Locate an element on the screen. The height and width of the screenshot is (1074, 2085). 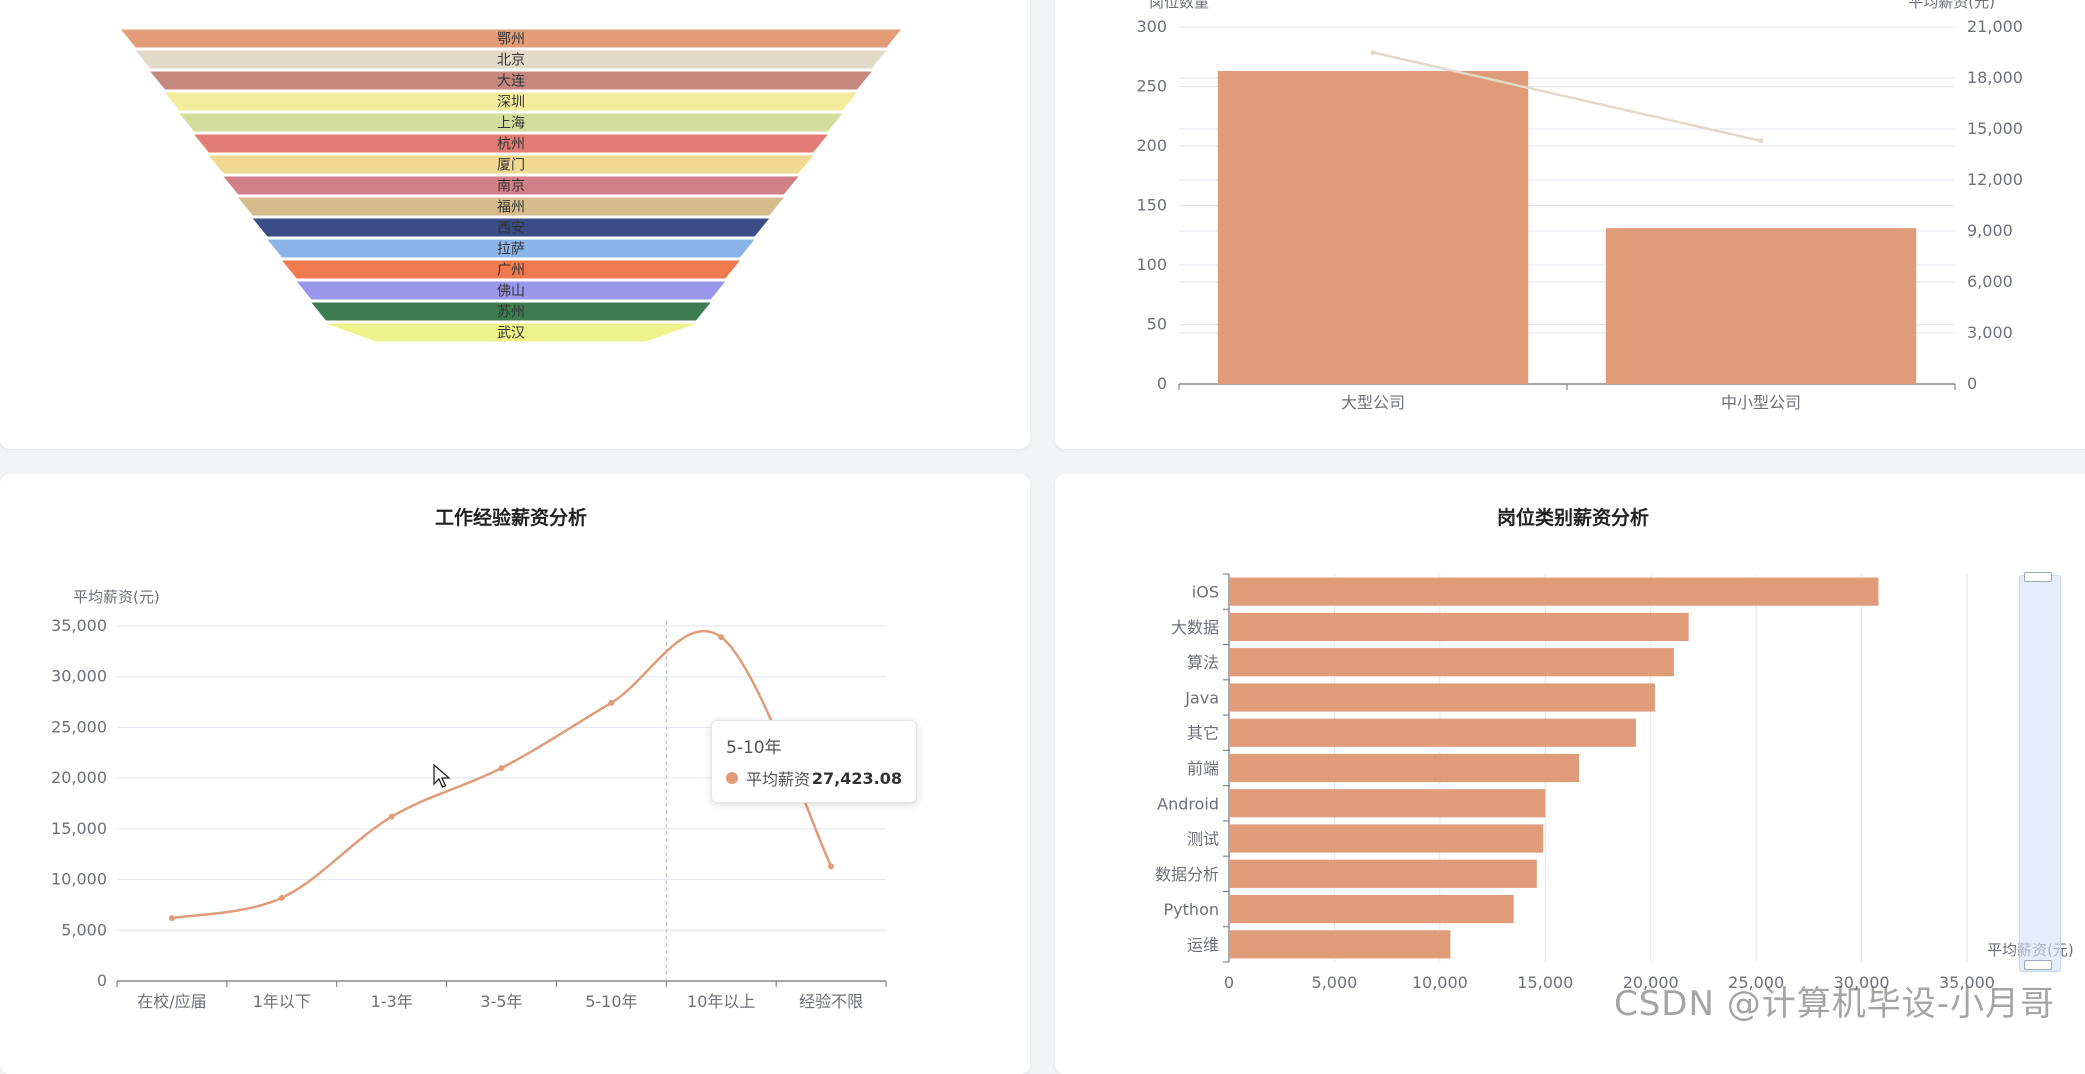
funnel-label: 厦门 is located at coordinates (511, 166).